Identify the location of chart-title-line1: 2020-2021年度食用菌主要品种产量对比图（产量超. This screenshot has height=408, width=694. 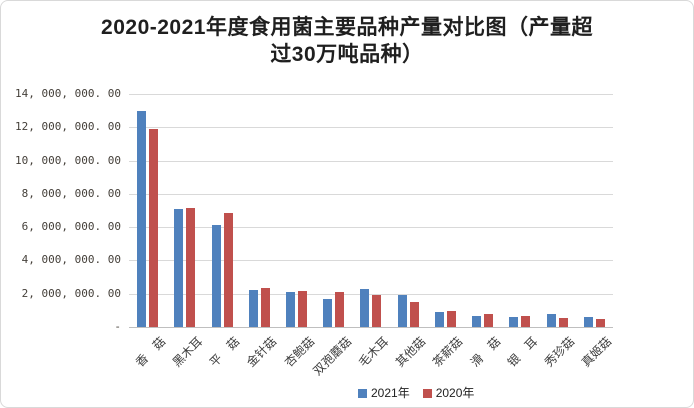
(347, 27).